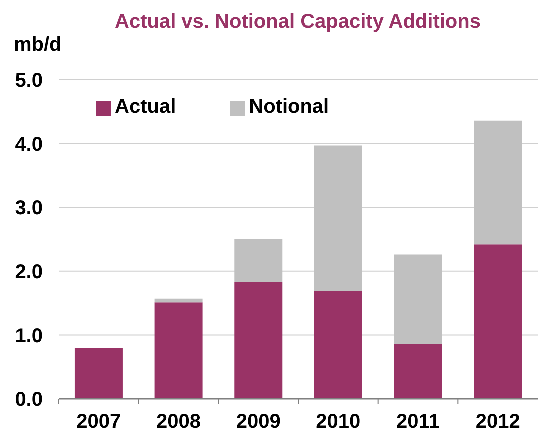 The width and height of the screenshot is (539, 439). I want to click on x-tick-label: 2010, so click(338, 422).